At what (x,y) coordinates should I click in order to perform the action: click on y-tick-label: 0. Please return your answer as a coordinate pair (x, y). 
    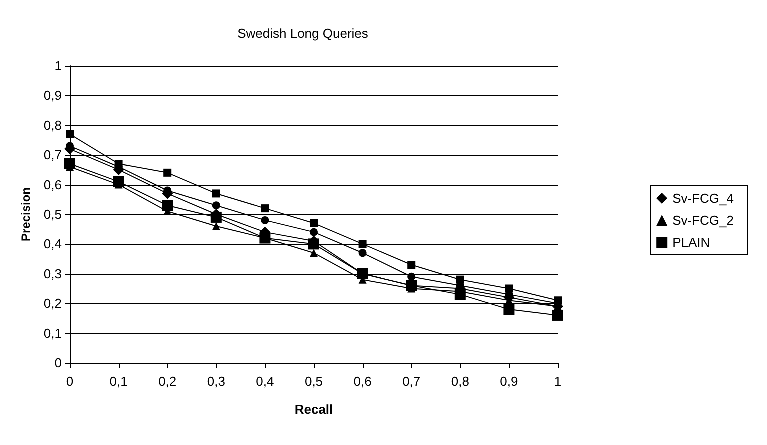
    Looking at the image, I should click on (58, 363).